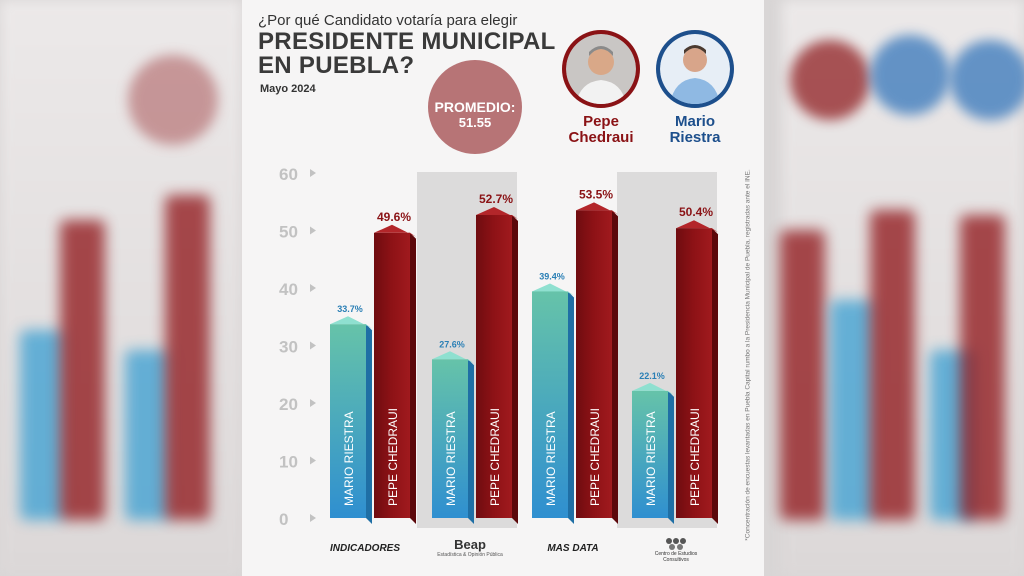 The image size is (1024, 576). I want to click on data-label: 22.1%, so click(652, 376).